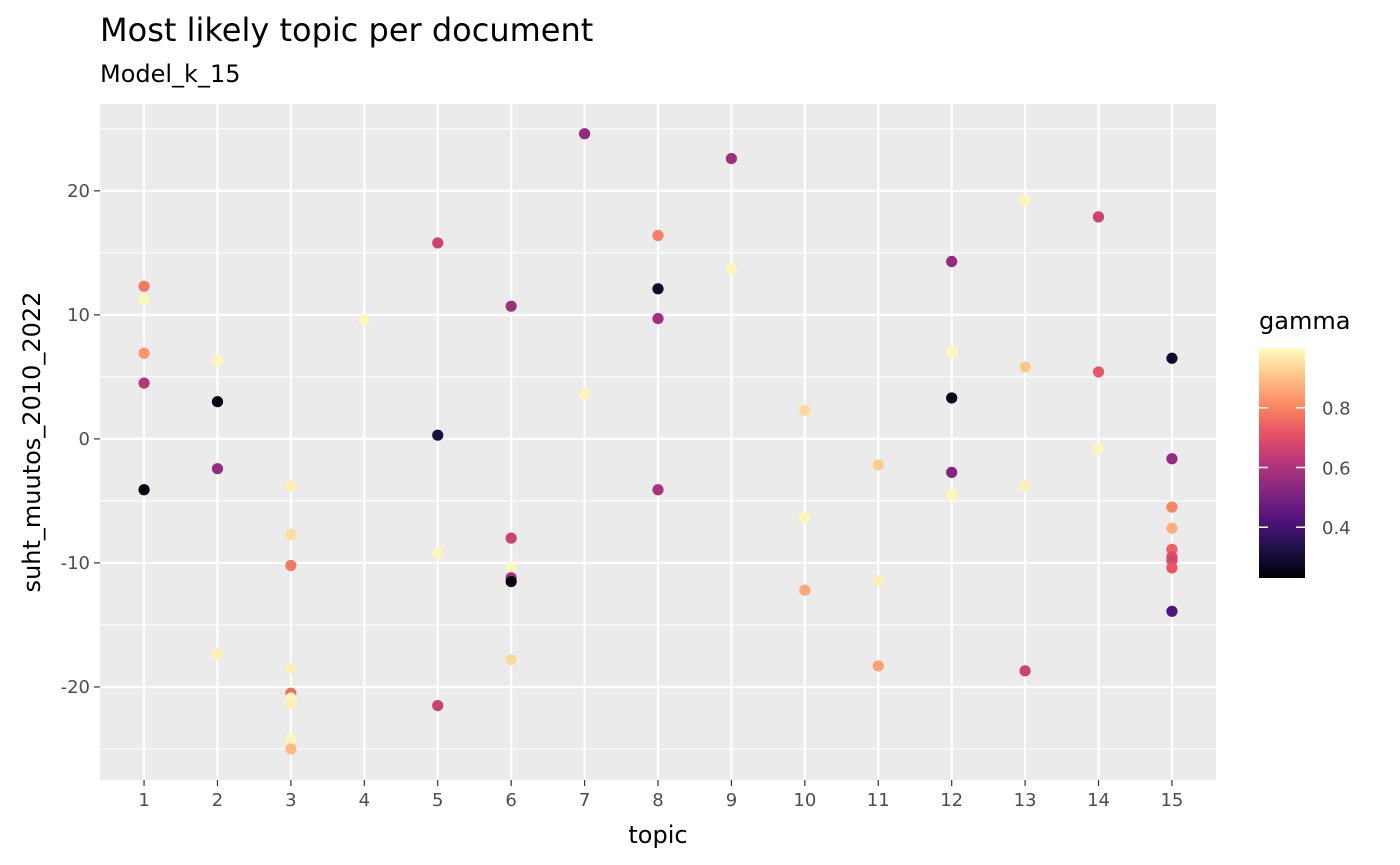 The height and width of the screenshot is (865, 1400). What do you see at coordinates (84, 439) in the screenshot?
I see `y-tick-label: 0` at bounding box center [84, 439].